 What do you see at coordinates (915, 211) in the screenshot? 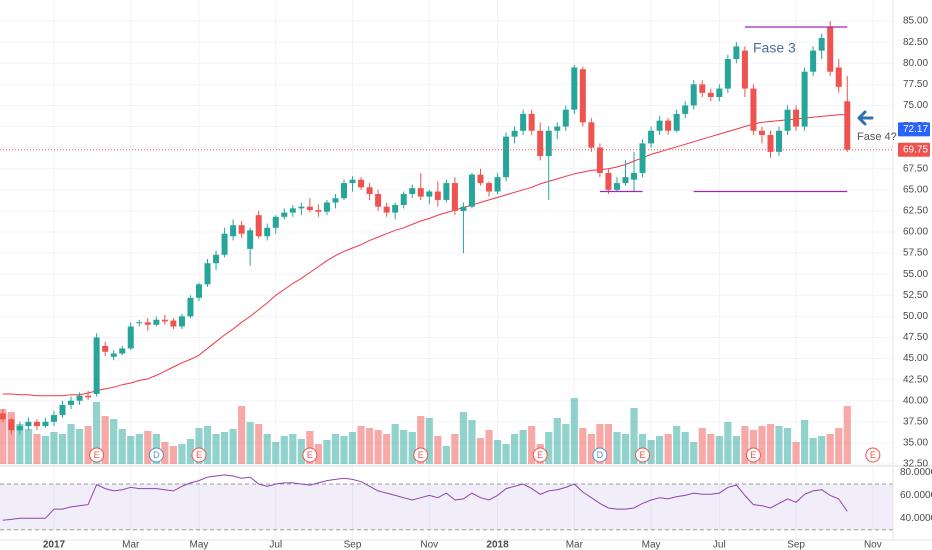
I see `y-tick-label: 62.50` at bounding box center [915, 211].